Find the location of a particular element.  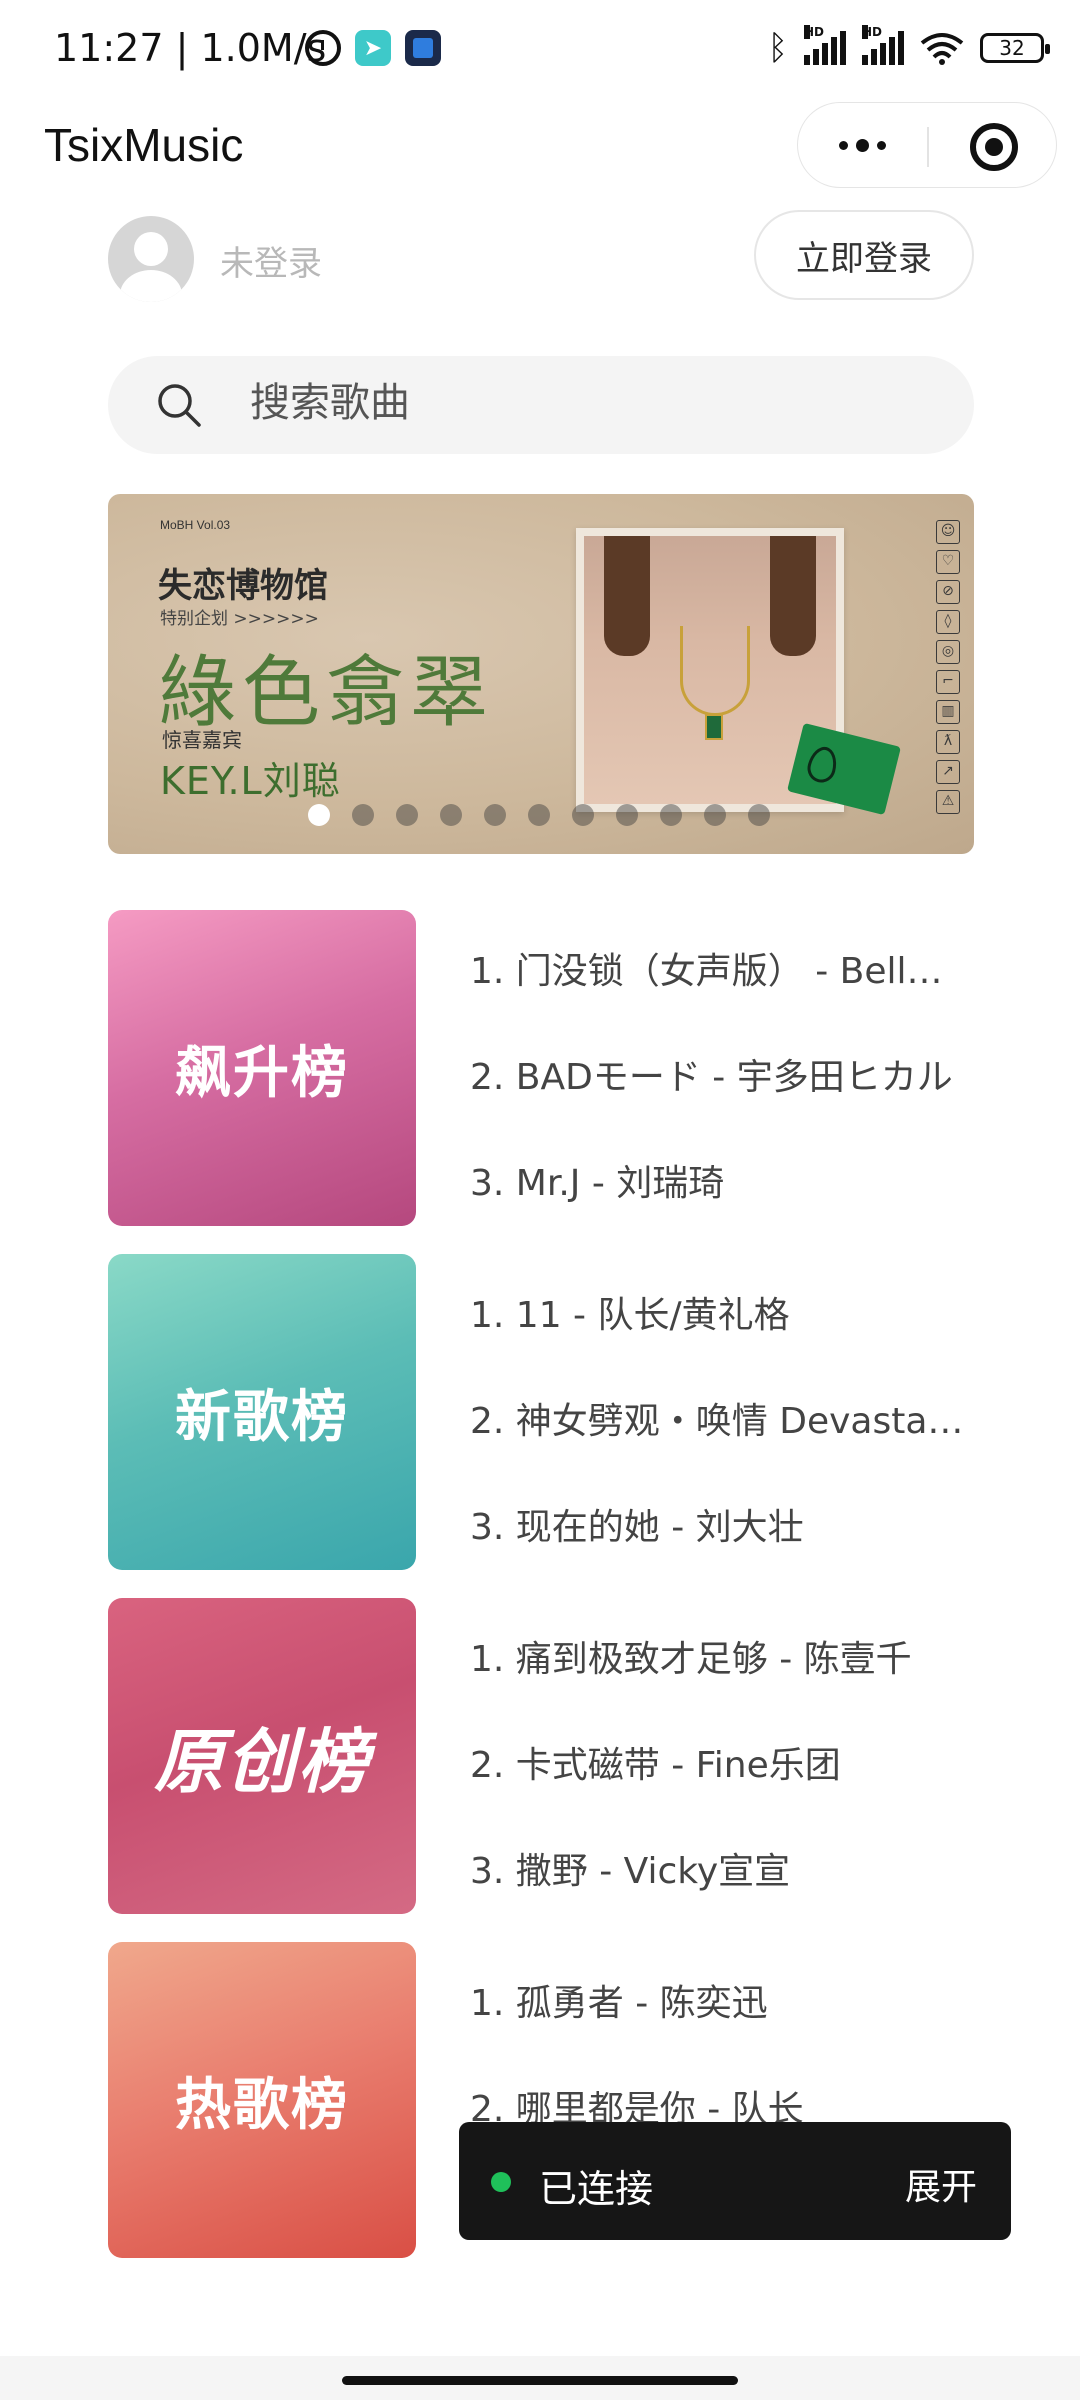

globe-icon: ◎ is located at coordinates (948, 652).